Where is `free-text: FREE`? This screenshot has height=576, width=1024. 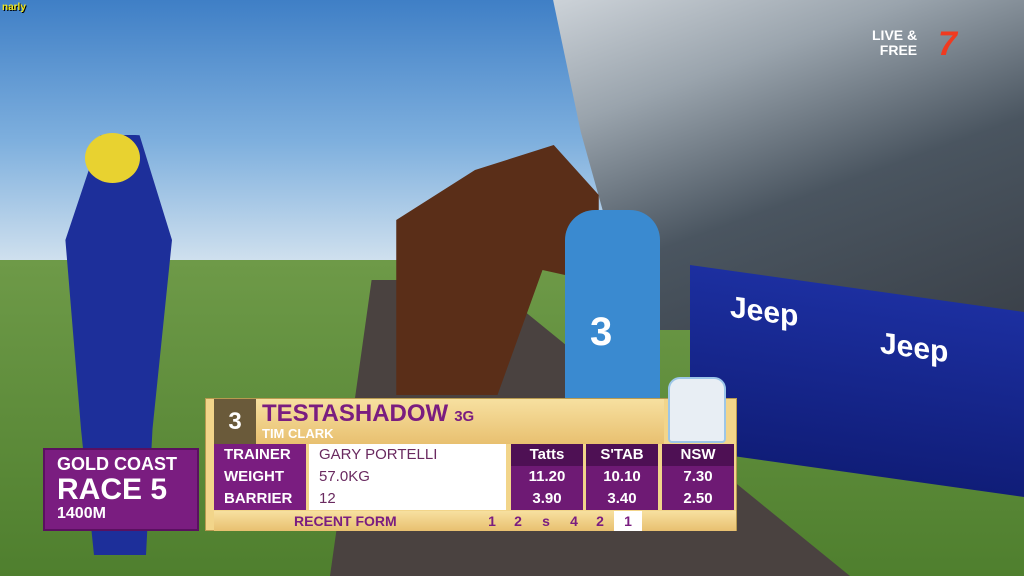 free-text: FREE is located at coordinates (898, 50).